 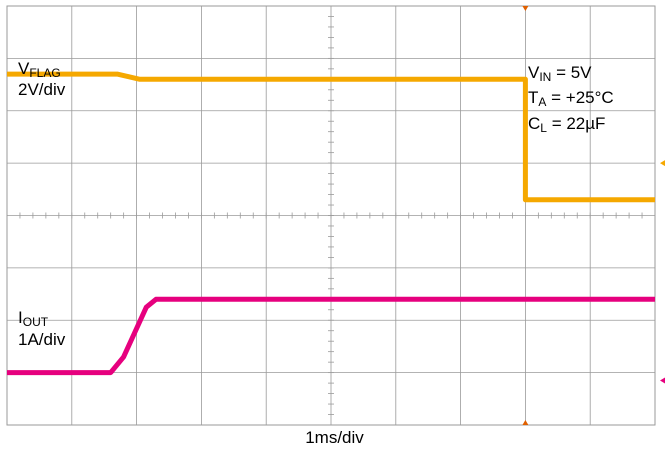 What do you see at coordinates (42, 339) in the screenshot?
I see `iout-scale: 1A/div` at bounding box center [42, 339].